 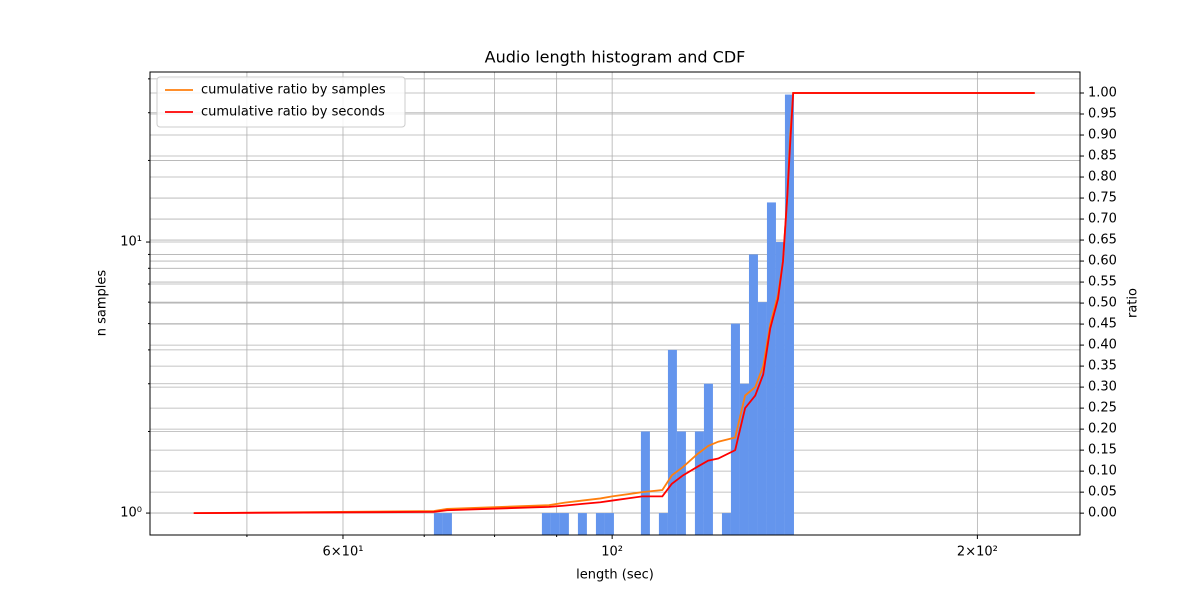 What do you see at coordinates (131, 513) in the screenshot?
I see `y-tick-label: 10⁰` at bounding box center [131, 513].